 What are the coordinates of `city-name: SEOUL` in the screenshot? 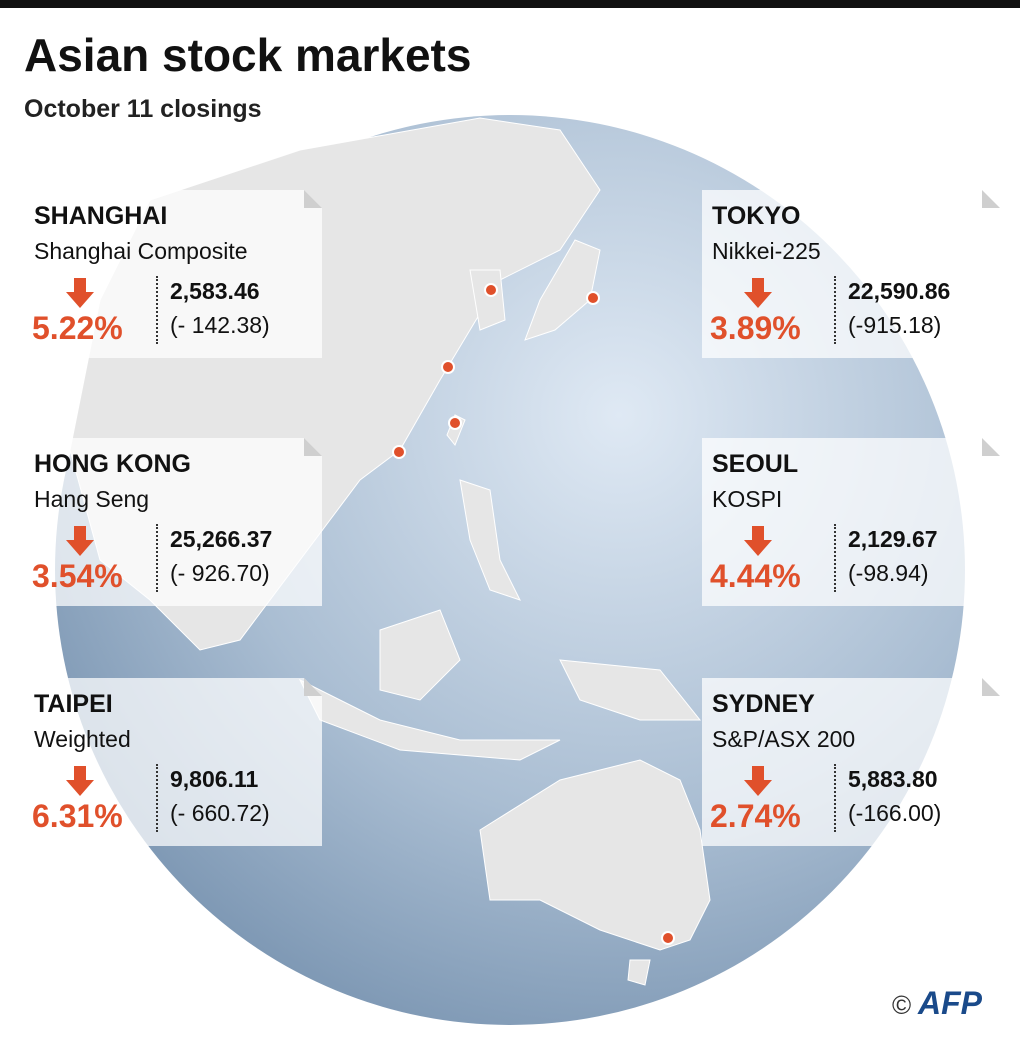 It's located at (755, 464).